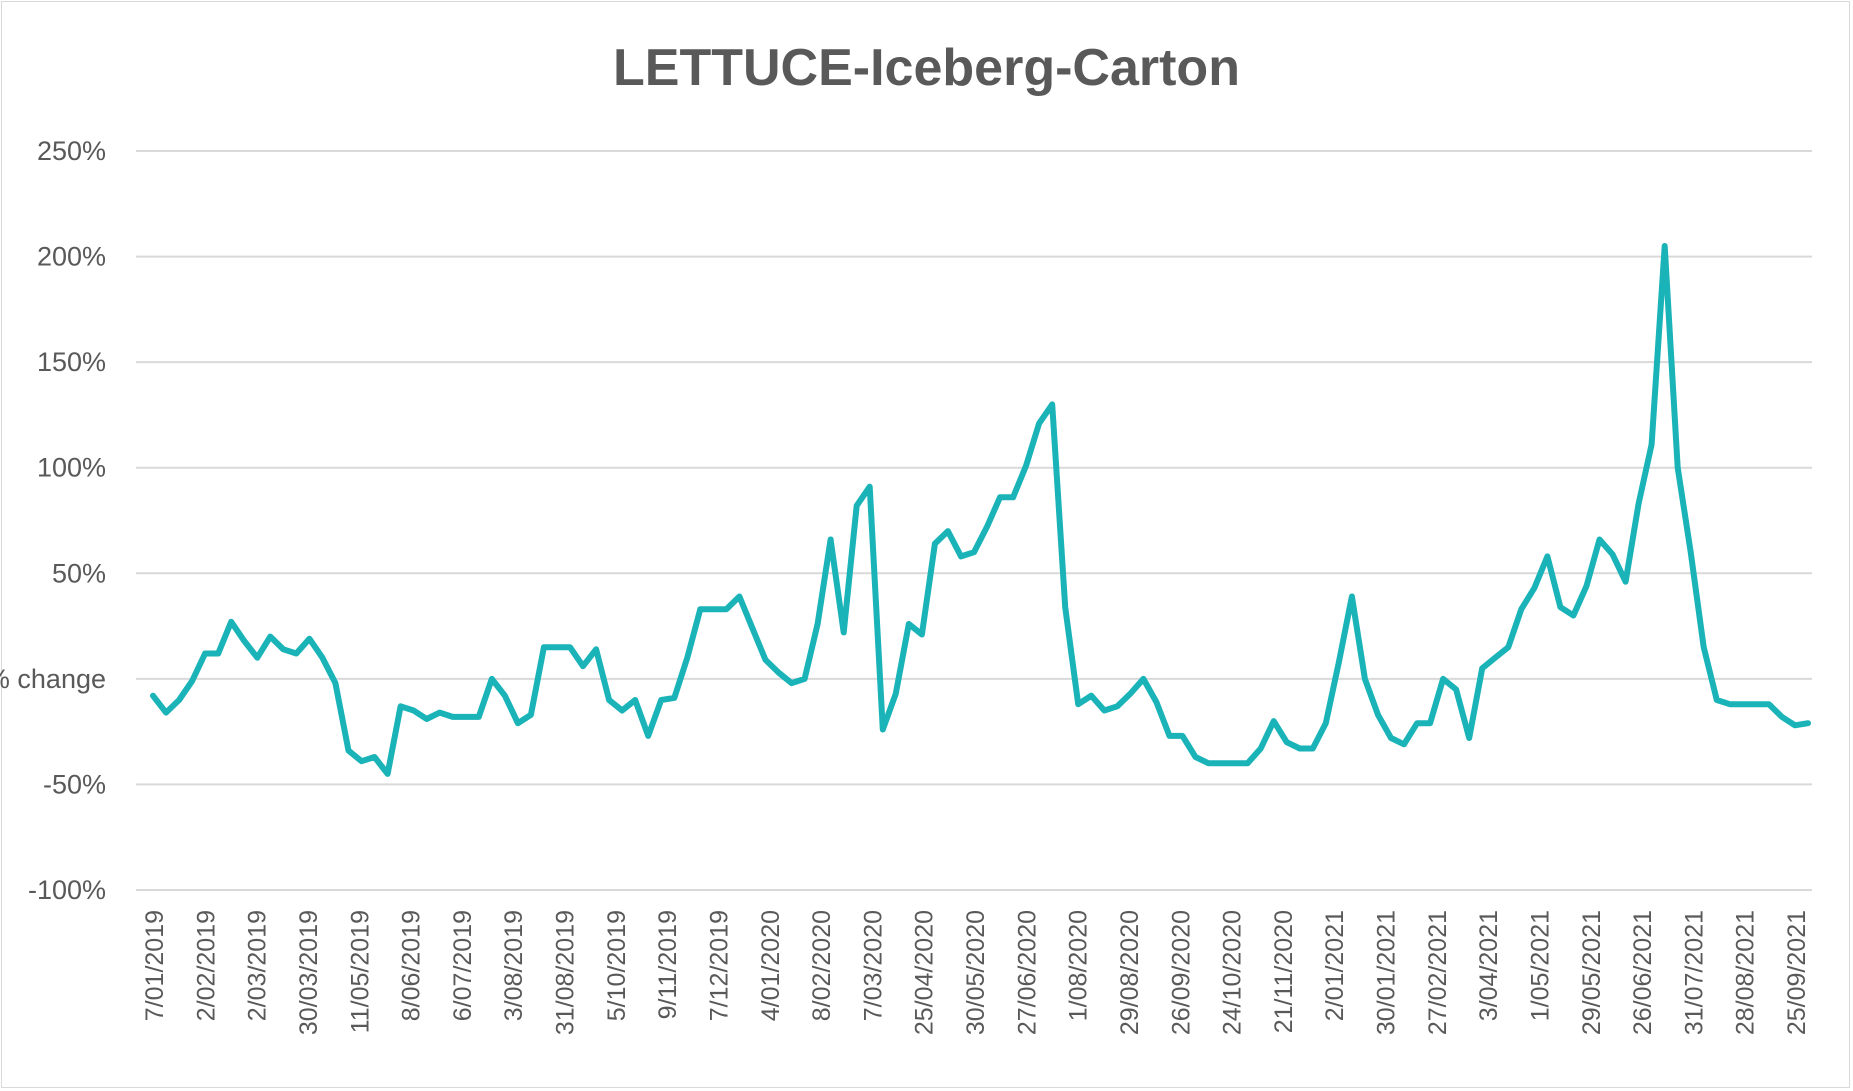  What do you see at coordinates (1181, 972) in the screenshot?
I see `x-tick-label: 26/09/2020` at bounding box center [1181, 972].